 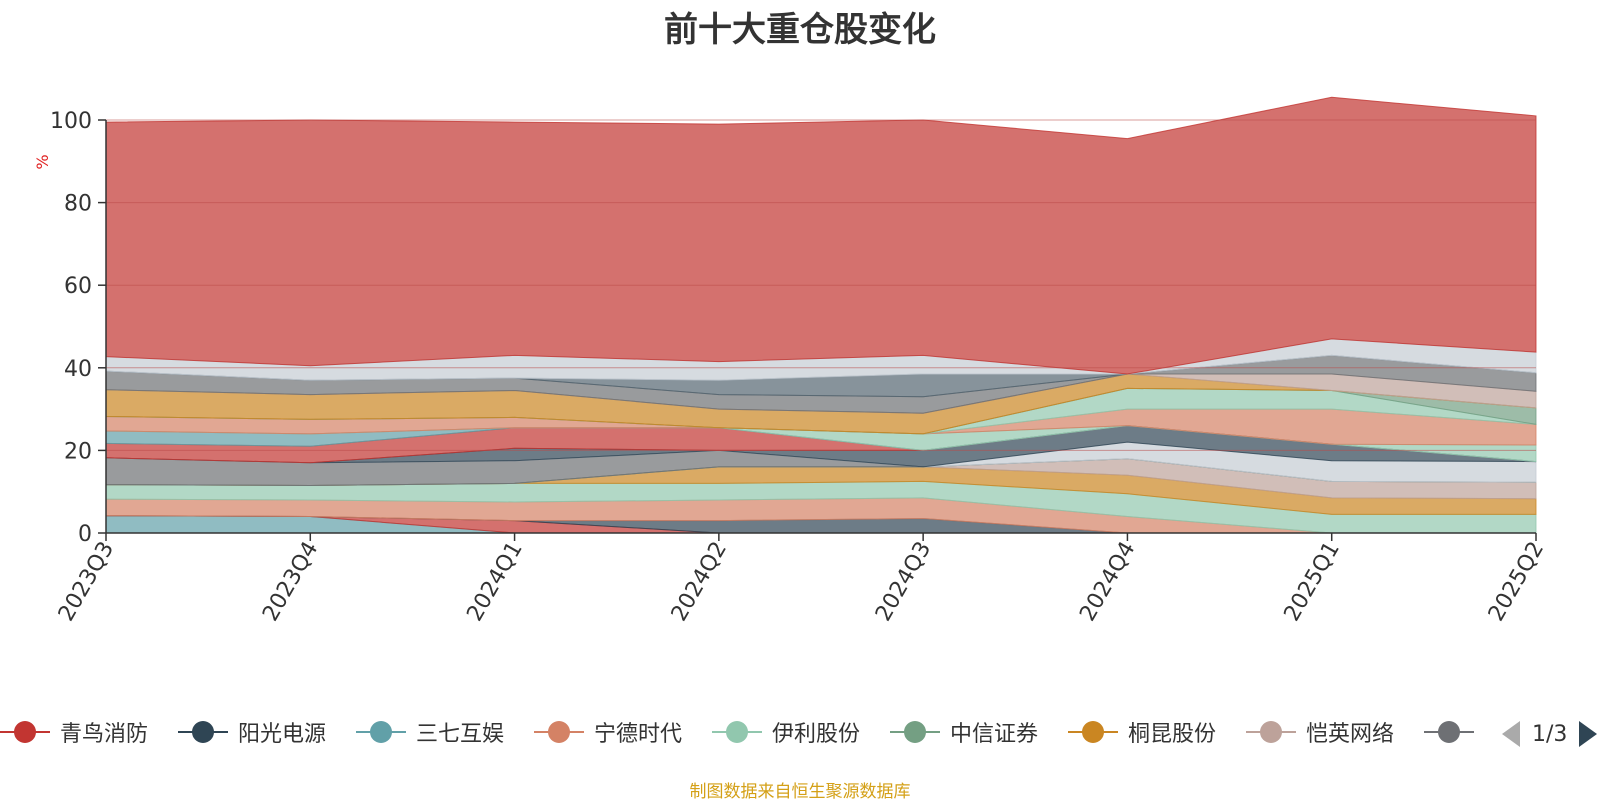 What do you see at coordinates (290, 582) in the screenshot?
I see `x-tick-label: 2023Q4` at bounding box center [290, 582].